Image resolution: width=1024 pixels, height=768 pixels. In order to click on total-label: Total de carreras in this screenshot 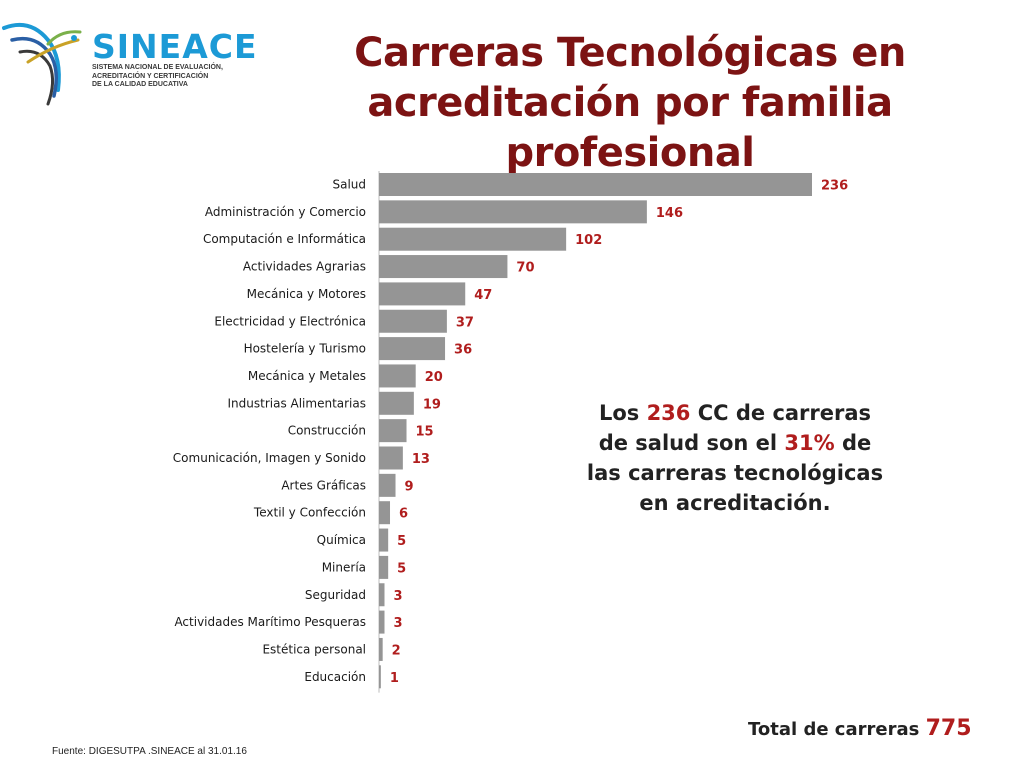, I will do `click(837, 729)`.